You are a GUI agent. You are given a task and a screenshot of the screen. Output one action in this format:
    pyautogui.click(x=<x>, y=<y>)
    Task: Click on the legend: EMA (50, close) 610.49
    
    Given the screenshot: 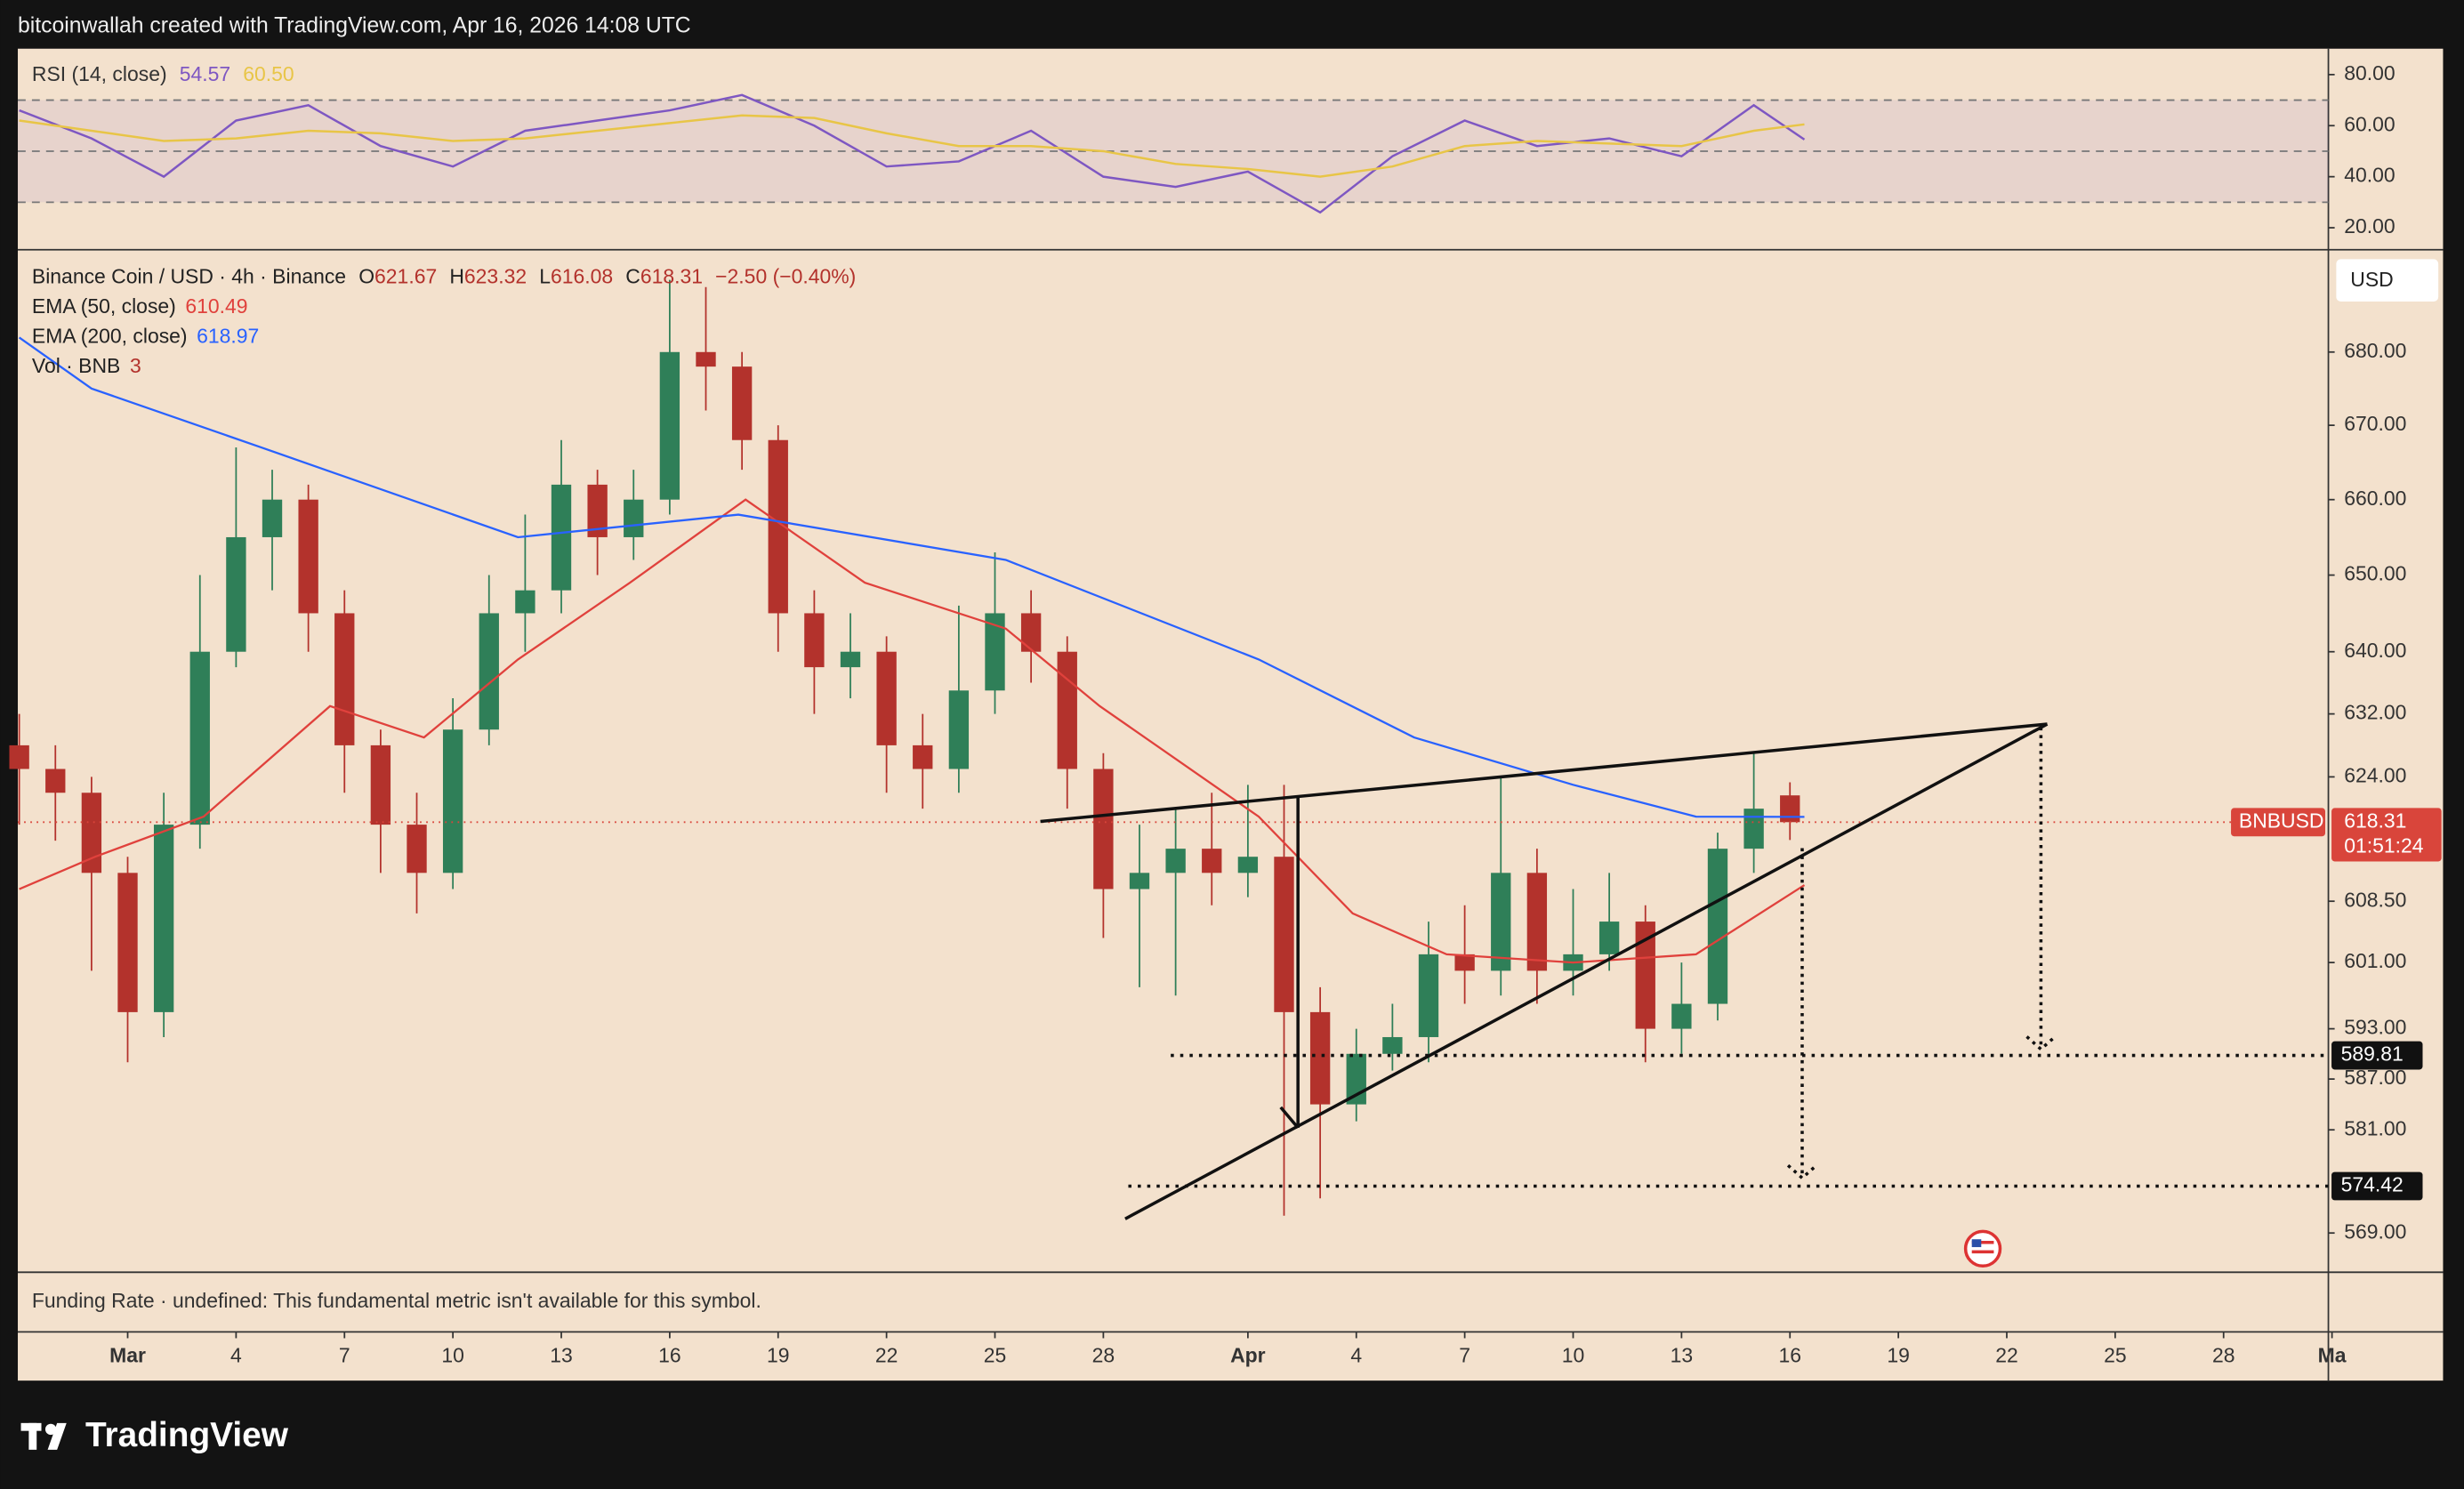 What is the action you would take?
    pyautogui.click(x=140, y=306)
    